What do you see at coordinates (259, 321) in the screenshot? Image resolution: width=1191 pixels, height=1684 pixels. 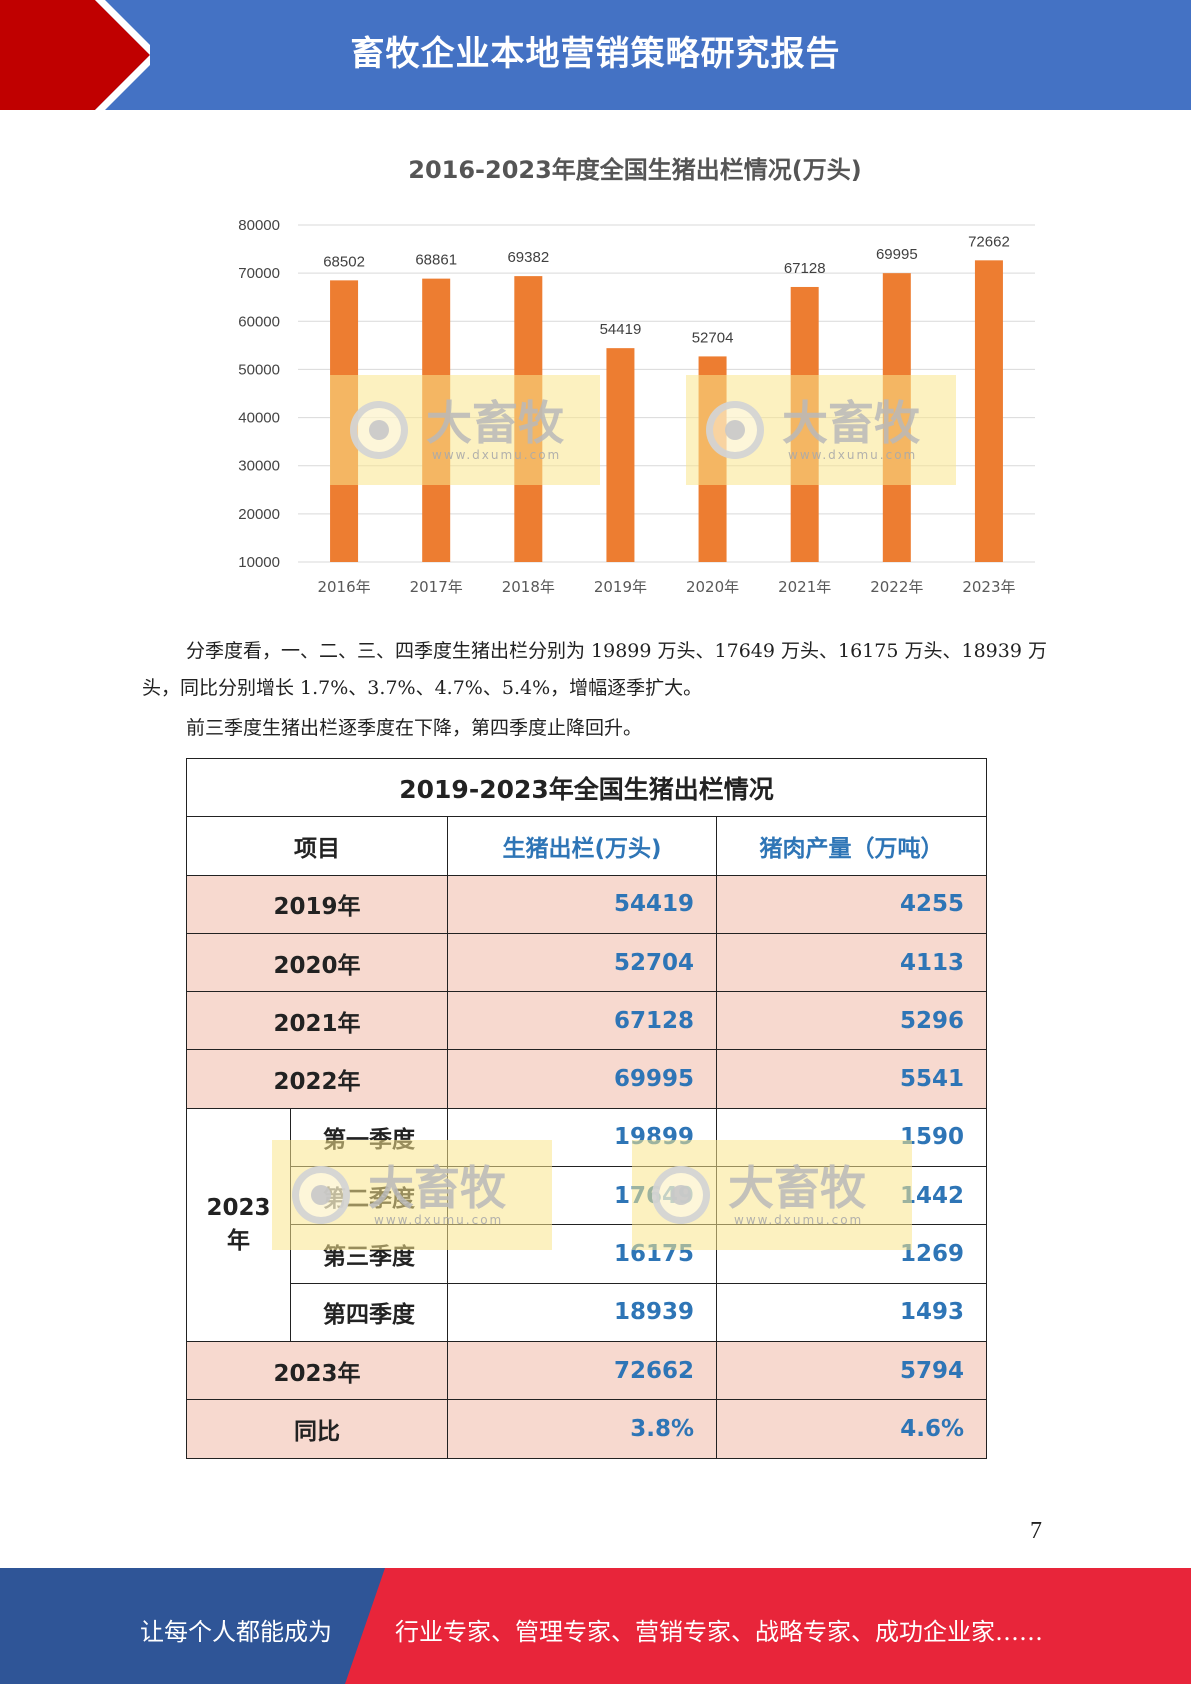 I see `y-tick-label: 60000` at bounding box center [259, 321].